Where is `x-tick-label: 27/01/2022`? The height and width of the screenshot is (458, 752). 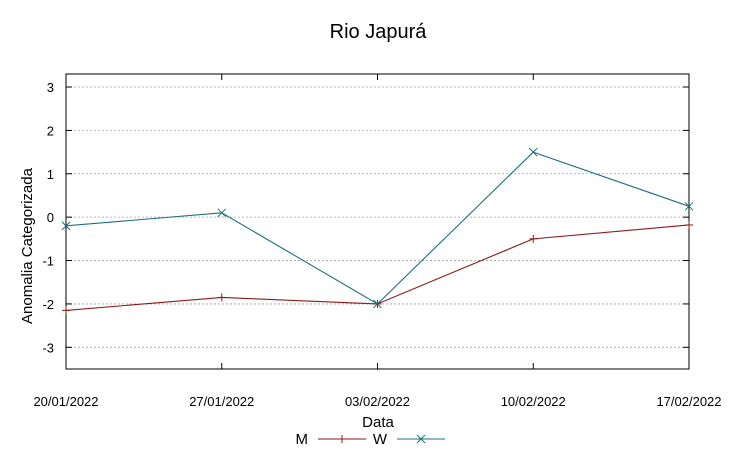 x-tick-label: 27/01/2022 is located at coordinates (221, 401).